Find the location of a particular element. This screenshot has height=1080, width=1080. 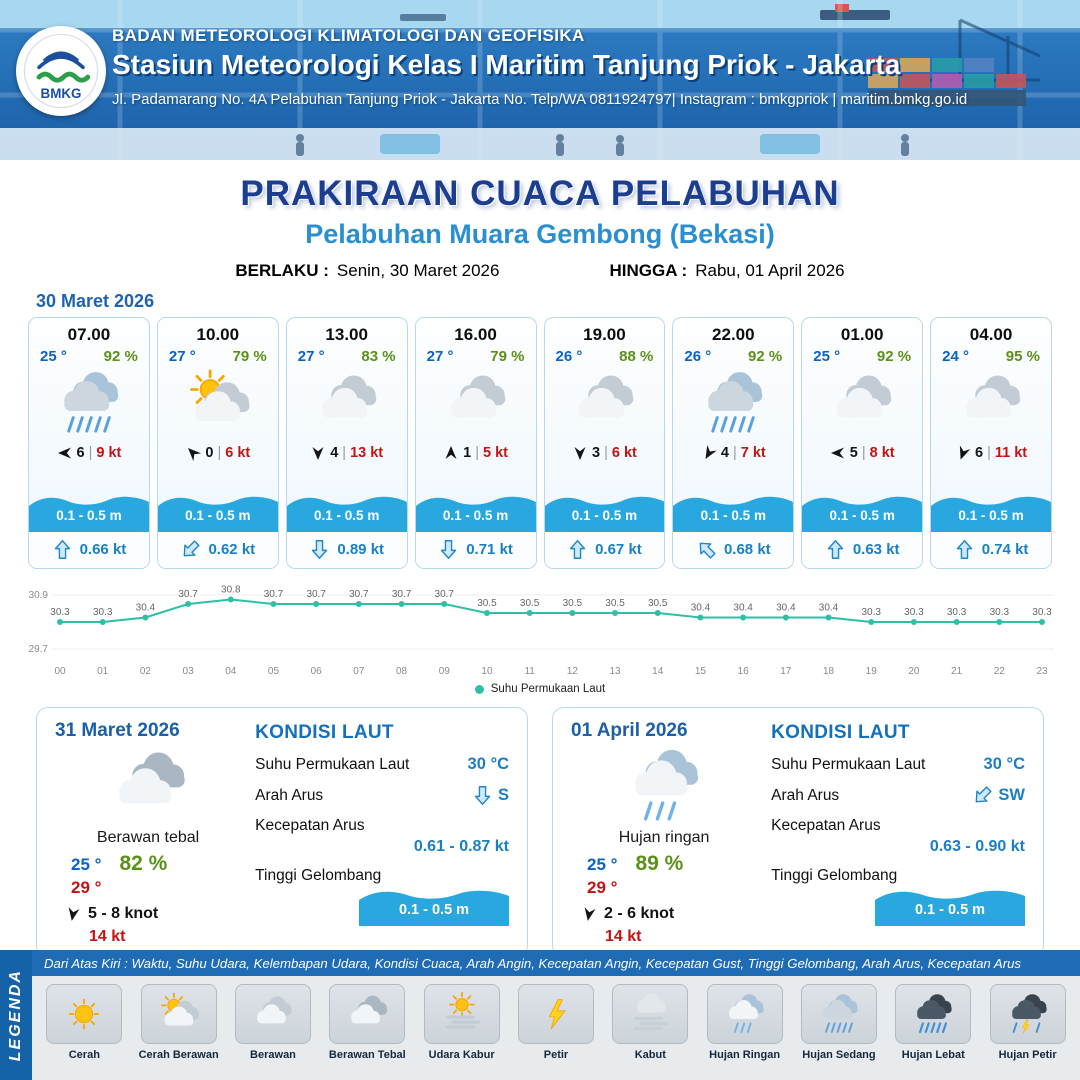

wave-height-value: 0.1 - 0.5 m is located at coordinates (991, 519).